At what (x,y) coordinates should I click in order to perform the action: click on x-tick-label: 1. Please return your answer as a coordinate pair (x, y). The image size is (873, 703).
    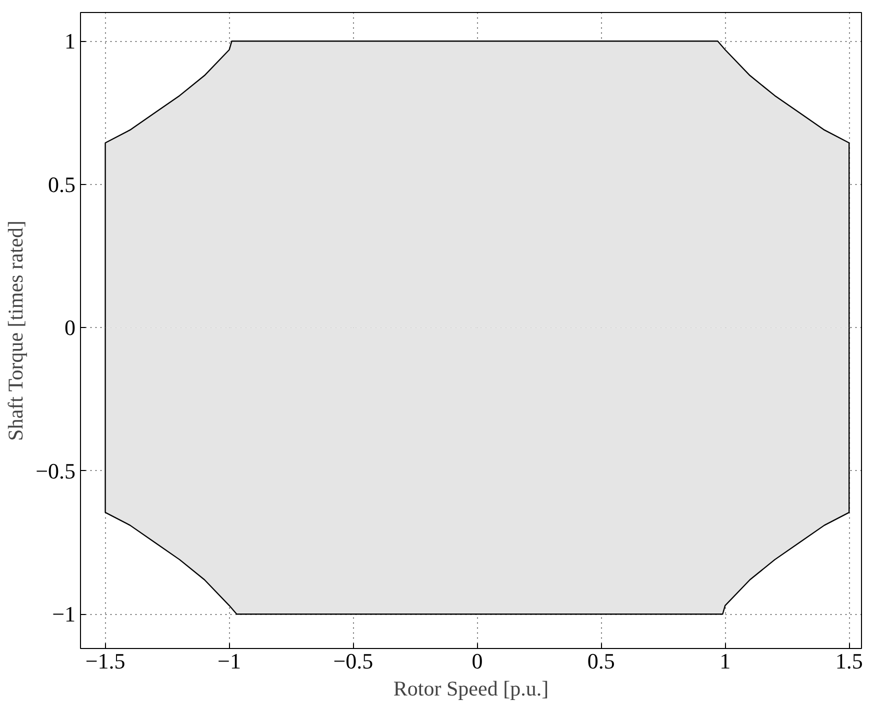
    Looking at the image, I should click on (725, 661).